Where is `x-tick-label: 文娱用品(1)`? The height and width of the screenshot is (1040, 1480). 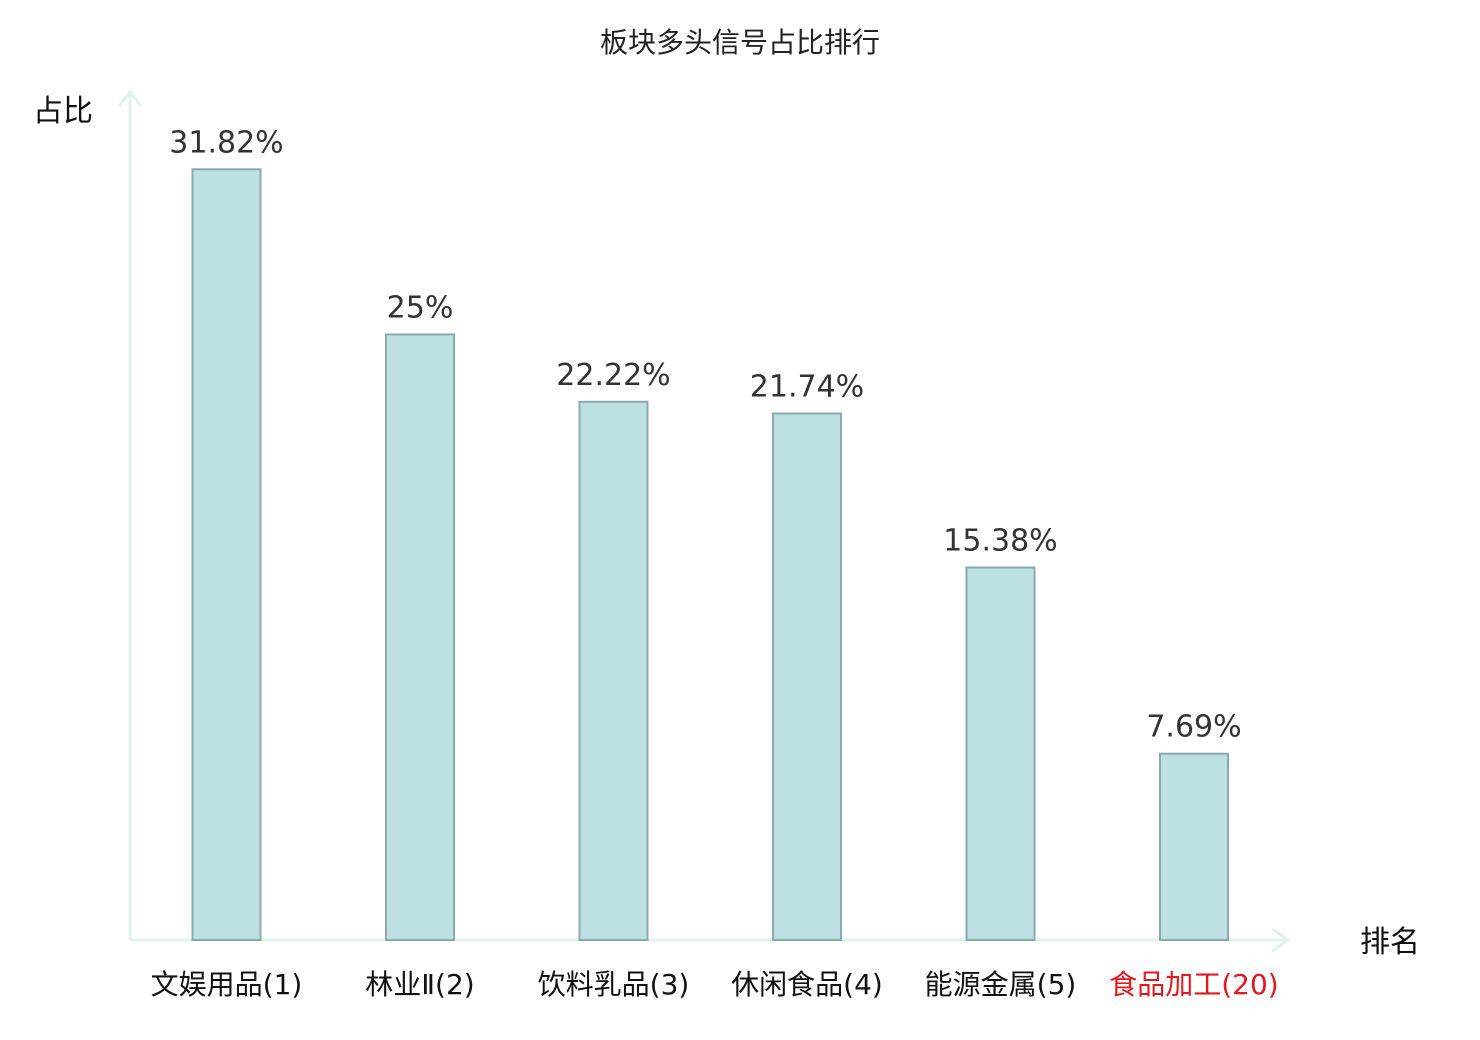
x-tick-label: 文娱用品(1) is located at coordinates (227, 984).